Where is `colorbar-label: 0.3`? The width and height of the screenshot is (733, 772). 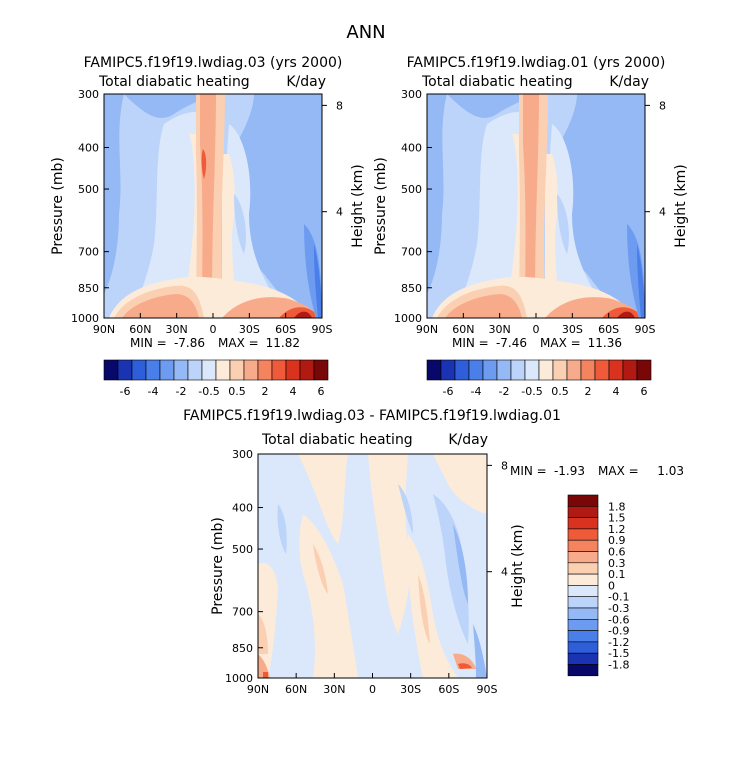 colorbar-label: 0.3 is located at coordinates (617, 563).